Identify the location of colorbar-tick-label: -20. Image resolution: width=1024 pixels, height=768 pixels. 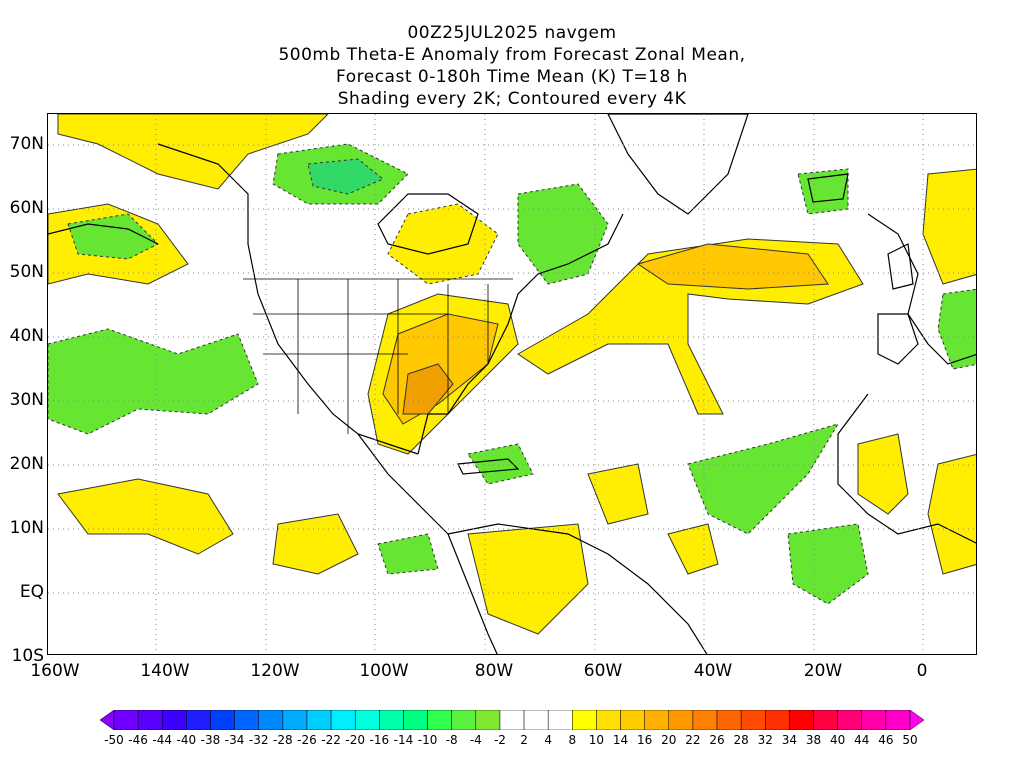
(355, 740).